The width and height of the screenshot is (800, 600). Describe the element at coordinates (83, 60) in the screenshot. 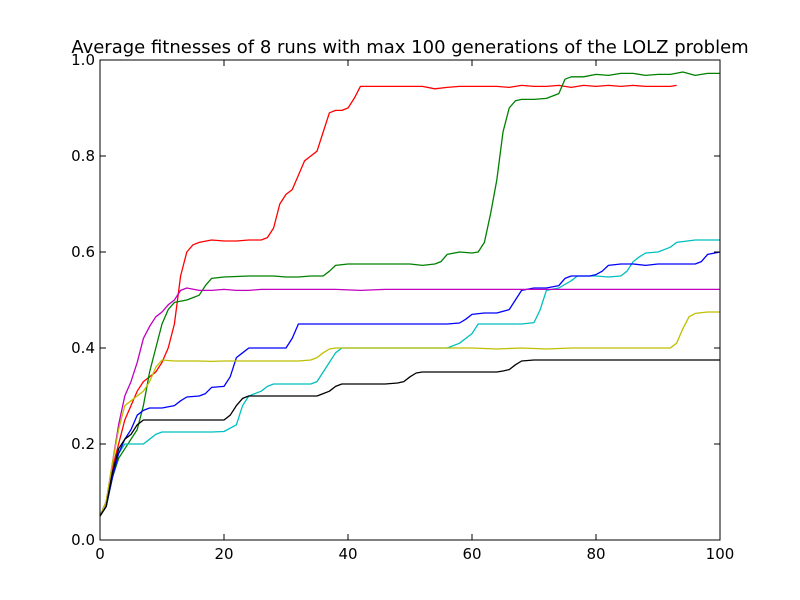

I see `y-tick-label: 1.0` at that location.